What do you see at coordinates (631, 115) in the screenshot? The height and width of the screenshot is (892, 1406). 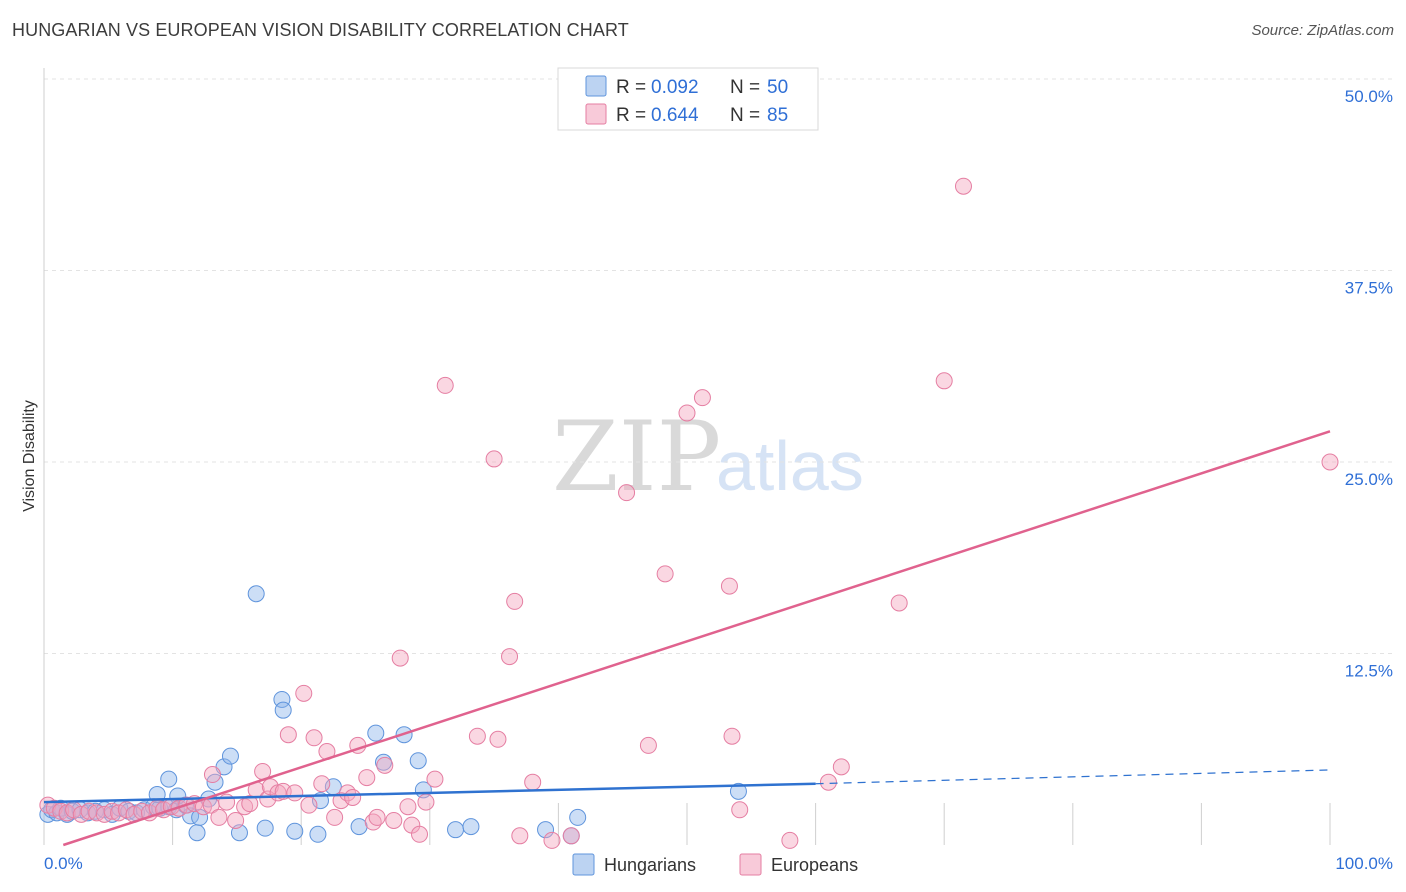 I see `legend-r-label-europeans: R =` at bounding box center [631, 115].